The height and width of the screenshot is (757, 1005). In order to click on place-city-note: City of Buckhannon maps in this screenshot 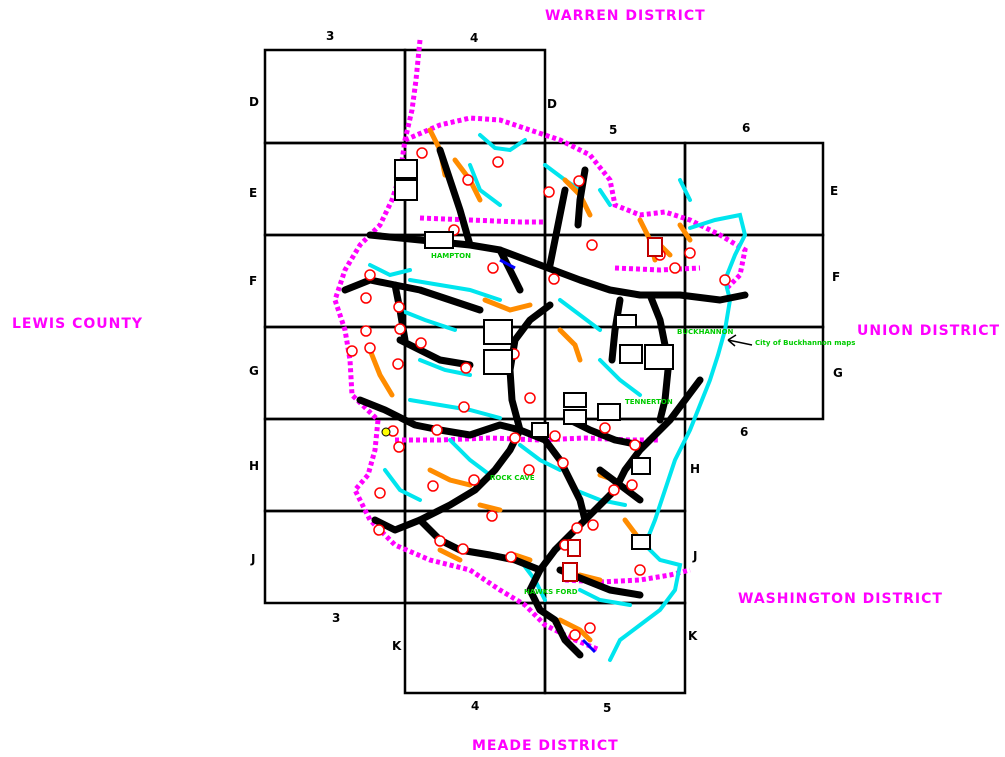, I will do `click(805, 343)`.